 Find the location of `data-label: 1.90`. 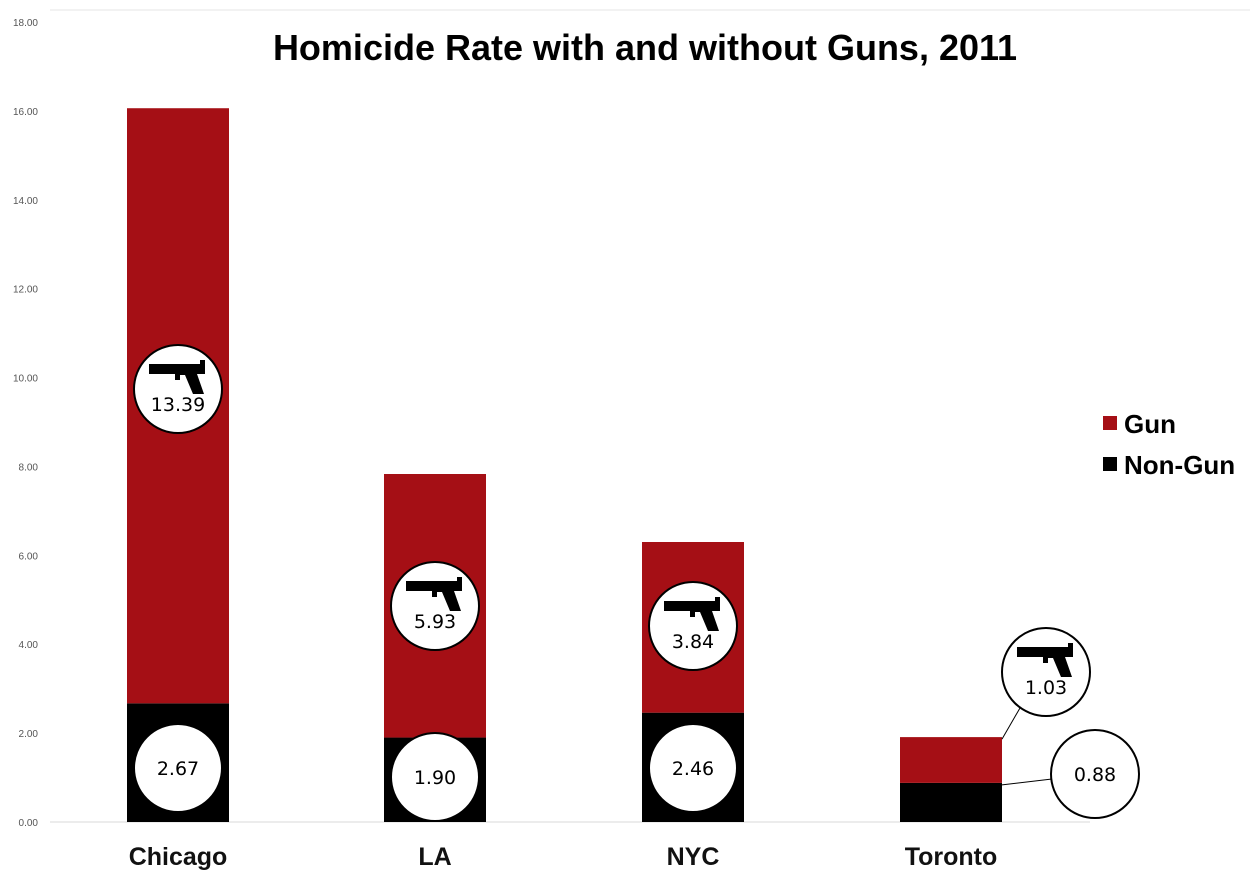

data-label: 1.90 is located at coordinates (435, 778).